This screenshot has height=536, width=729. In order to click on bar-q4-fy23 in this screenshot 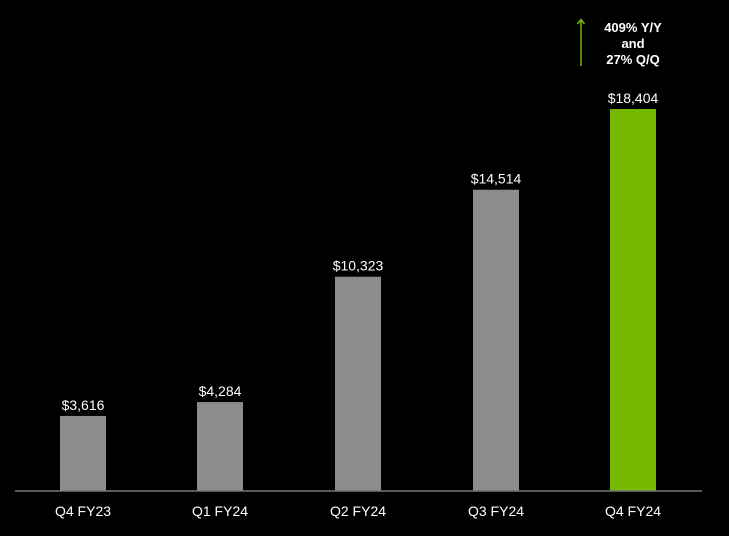, I will do `click(83, 453)`.